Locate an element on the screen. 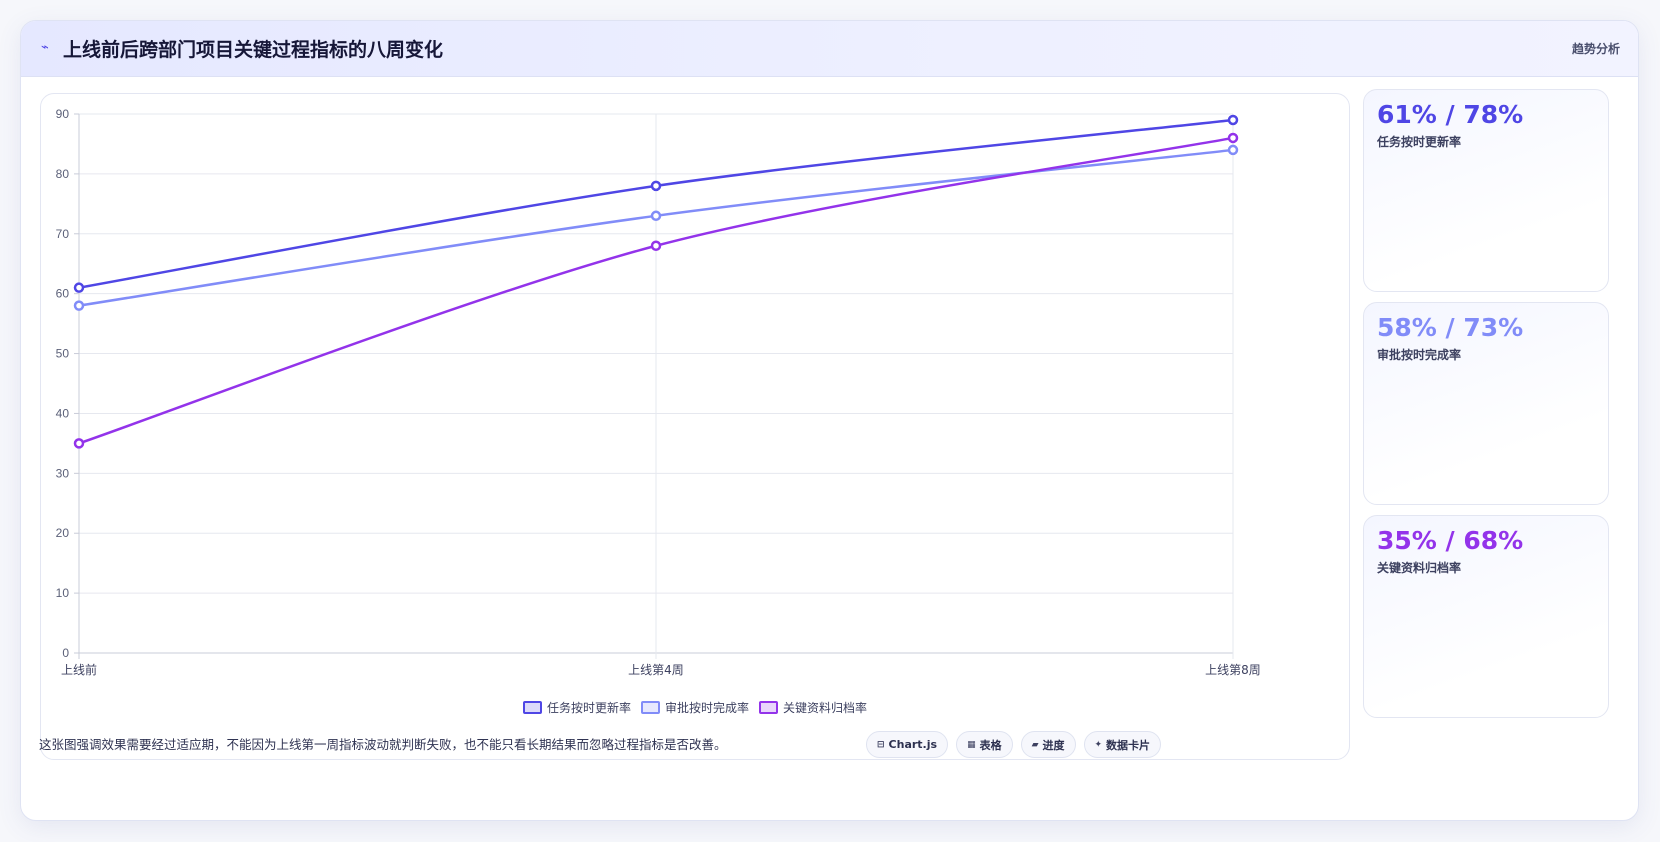 The width and height of the screenshot is (1660, 842). trend-line-icon: ⌁ is located at coordinates (45, 47).